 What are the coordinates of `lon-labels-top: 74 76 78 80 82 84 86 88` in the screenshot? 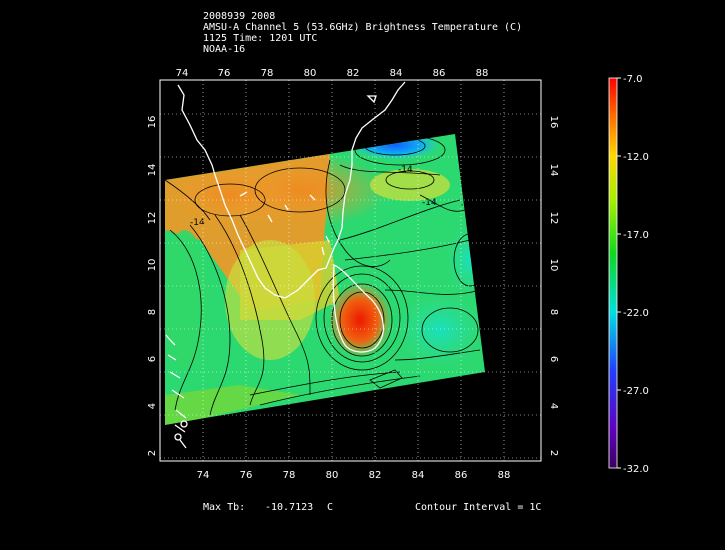 It's located at (332, 73).